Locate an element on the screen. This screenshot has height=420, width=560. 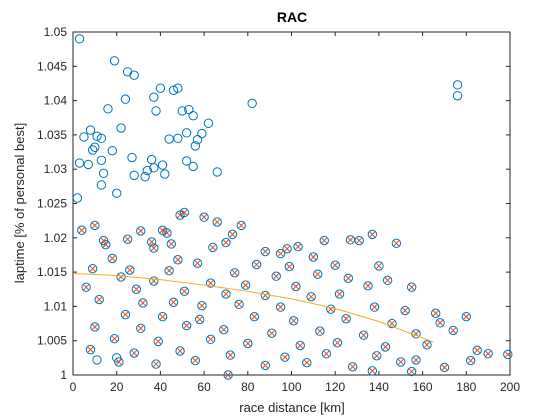
x-tick-label: 80 is located at coordinates (248, 387).